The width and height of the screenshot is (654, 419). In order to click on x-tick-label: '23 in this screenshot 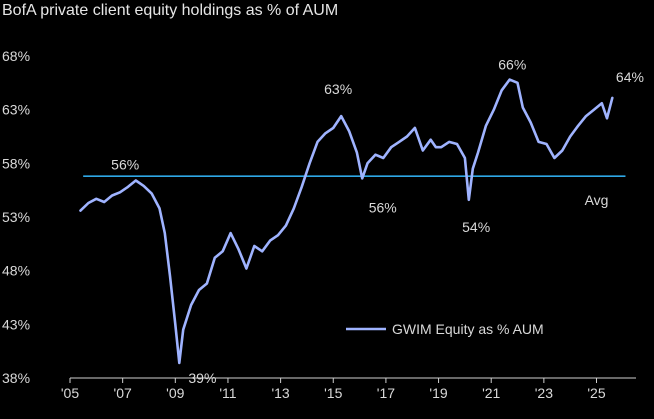, I will do `click(544, 393)`.